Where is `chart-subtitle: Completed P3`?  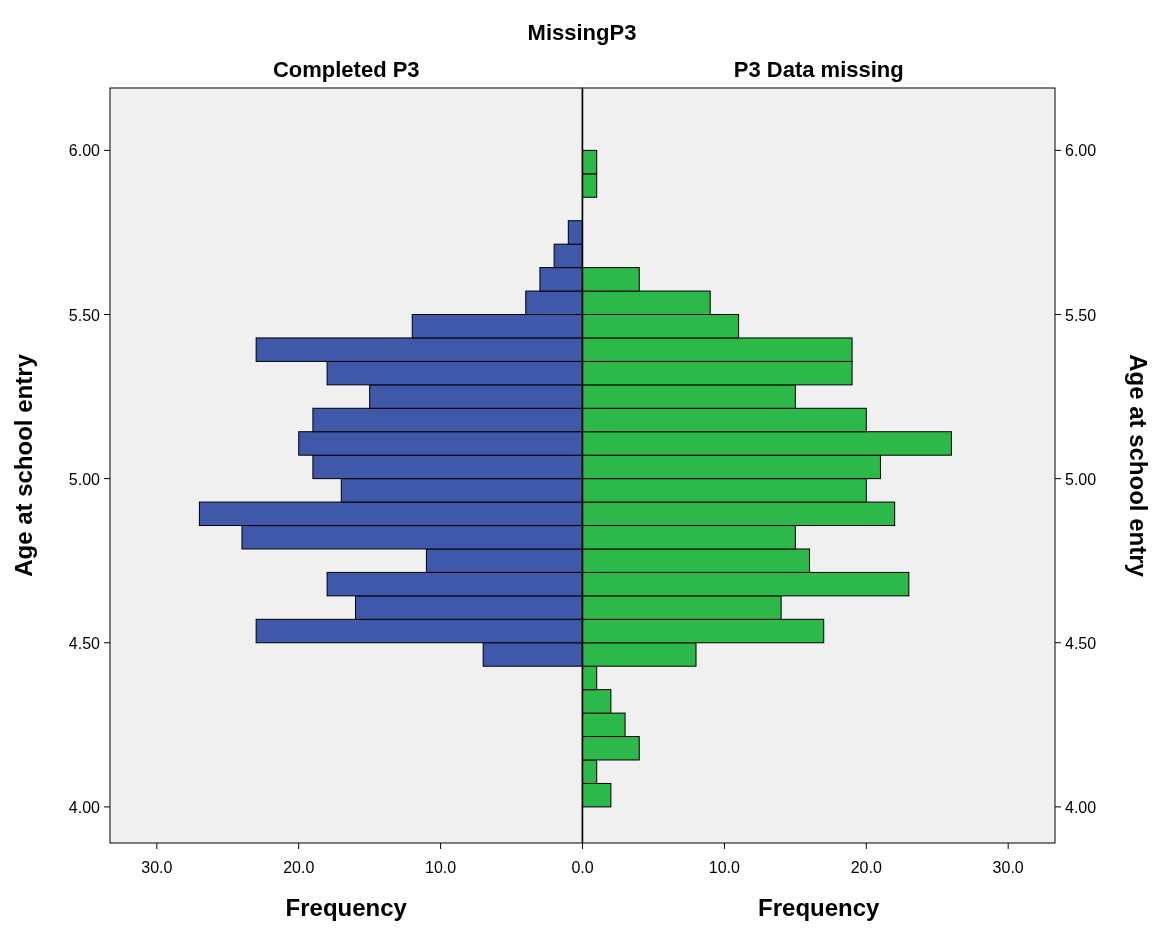
chart-subtitle: Completed P3 is located at coordinates (346, 69).